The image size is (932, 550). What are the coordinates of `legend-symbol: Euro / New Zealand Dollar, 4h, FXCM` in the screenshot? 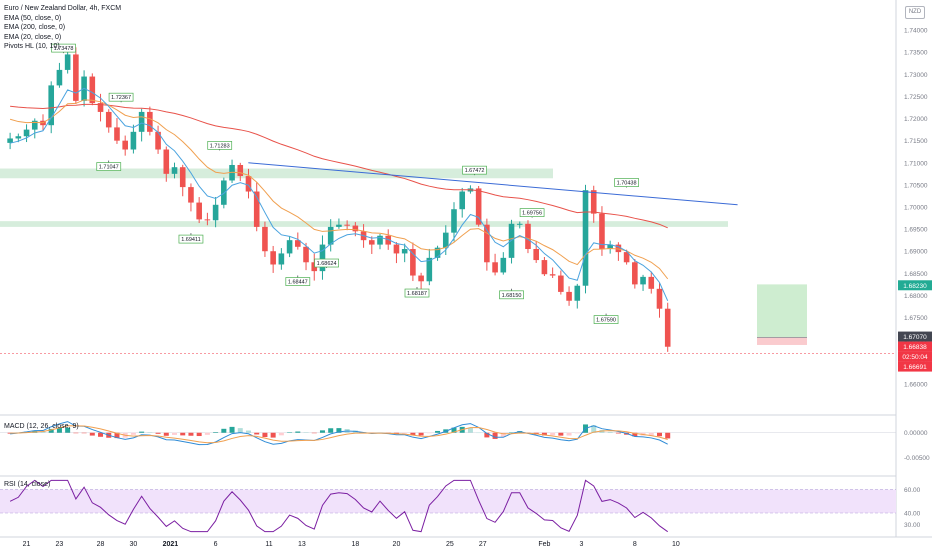 It's located at (63, 8).